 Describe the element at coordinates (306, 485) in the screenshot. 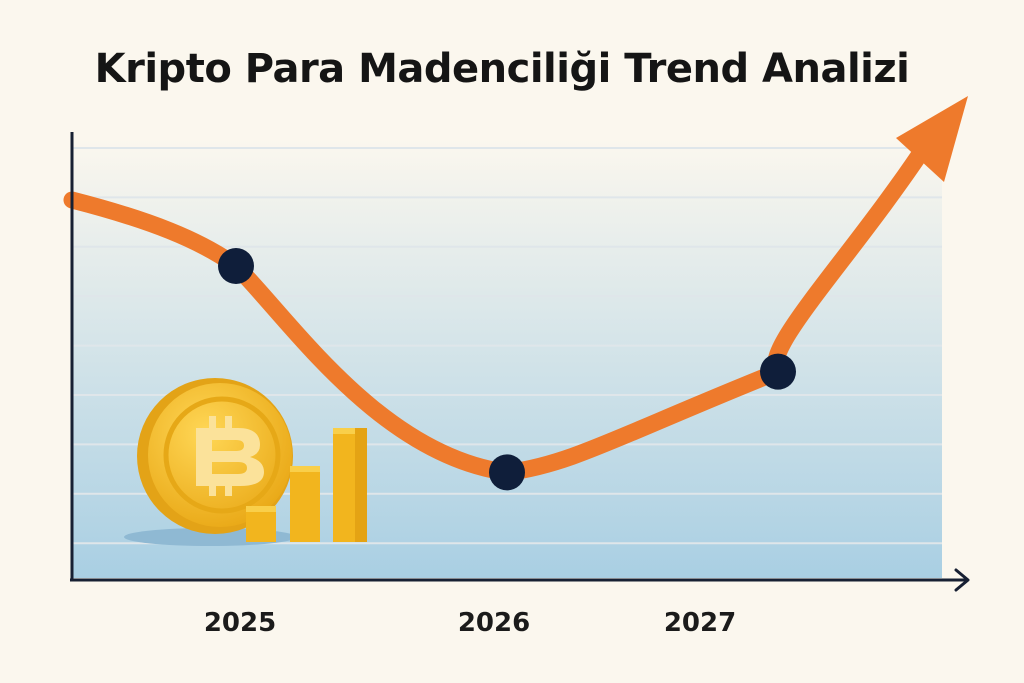

I see `gold-bars-icon` at that location.